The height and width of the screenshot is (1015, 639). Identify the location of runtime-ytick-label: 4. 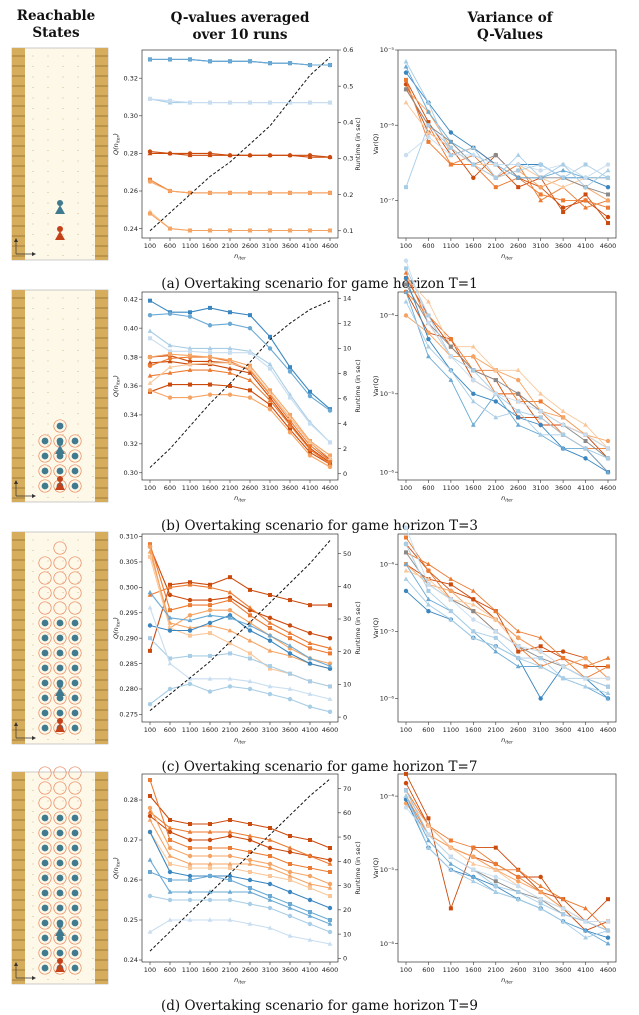
(345, 424).